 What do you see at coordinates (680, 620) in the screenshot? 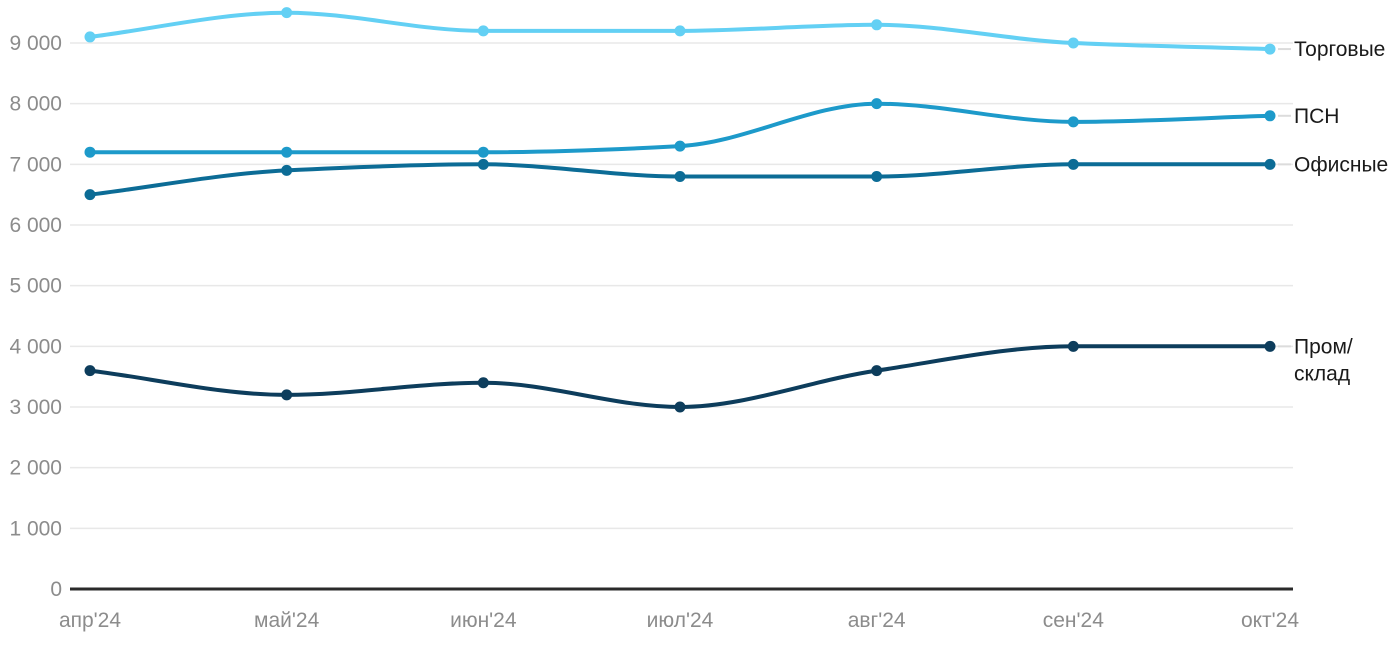
I see `x-tick-label: июл'24` at bounding box center [680, 620].